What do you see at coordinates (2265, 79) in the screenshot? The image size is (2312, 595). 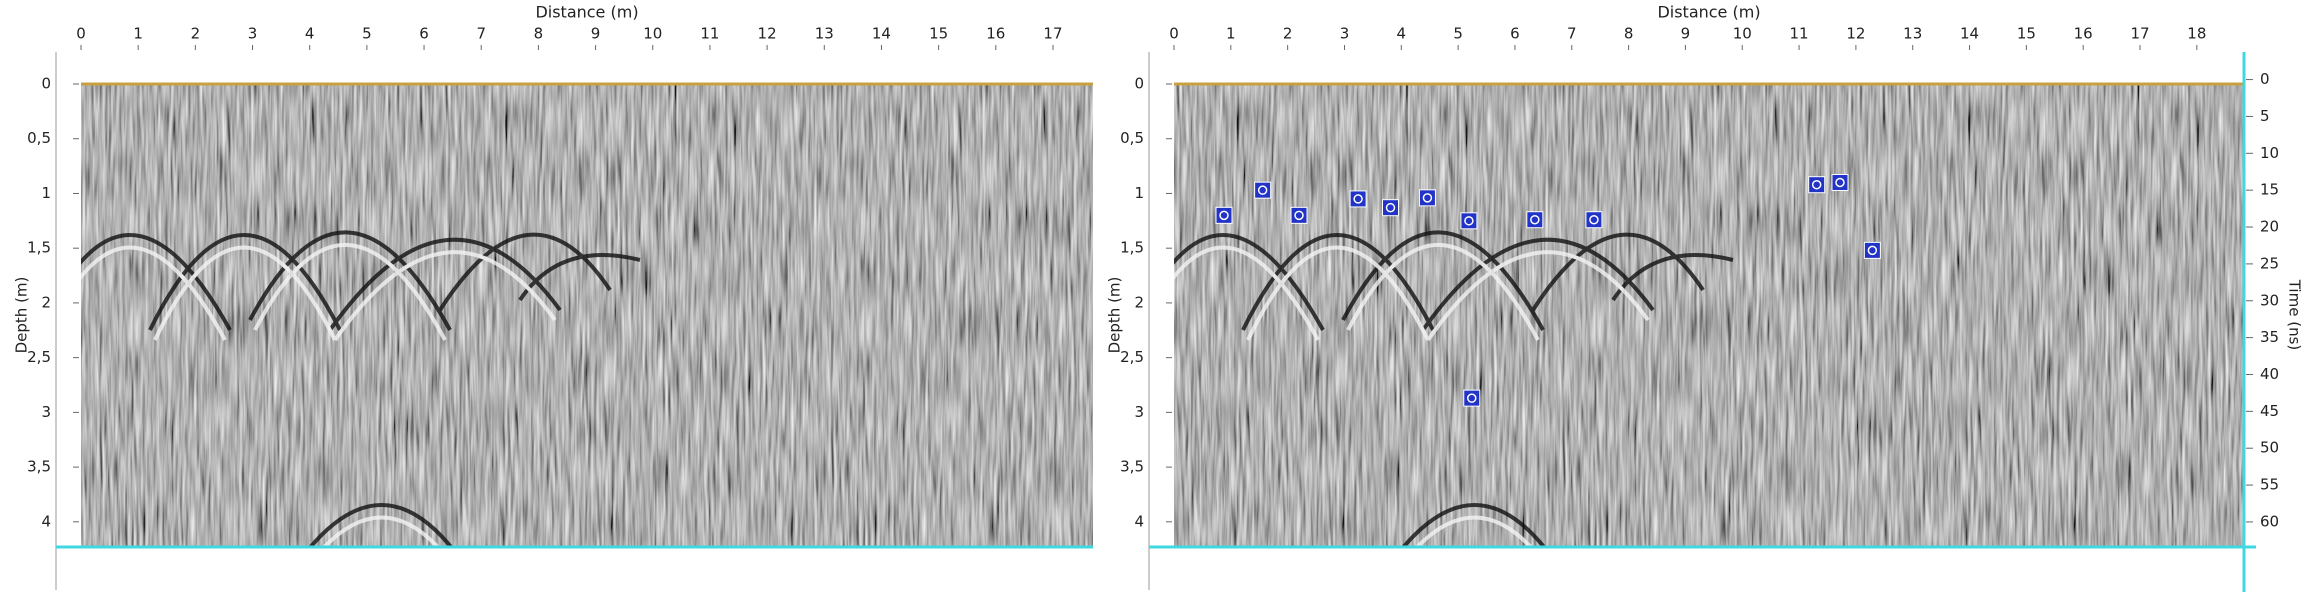 I see `y2-tick-label: 0` at bounding box center [2265, 79].